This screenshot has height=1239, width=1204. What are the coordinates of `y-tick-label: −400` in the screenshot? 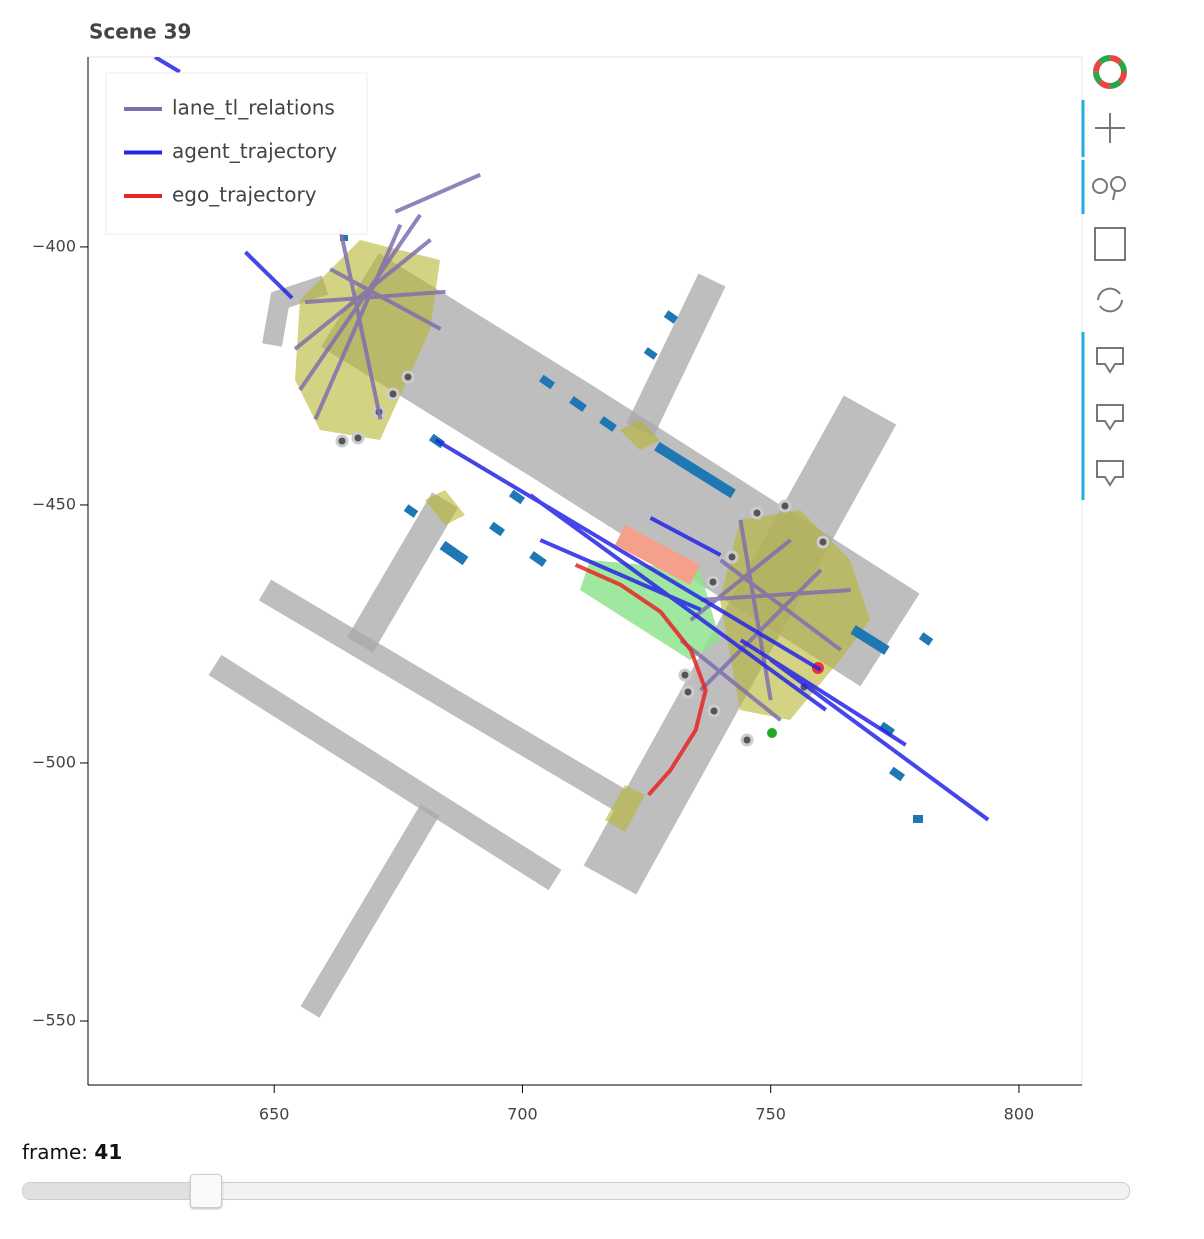 It's located at (54, 245).